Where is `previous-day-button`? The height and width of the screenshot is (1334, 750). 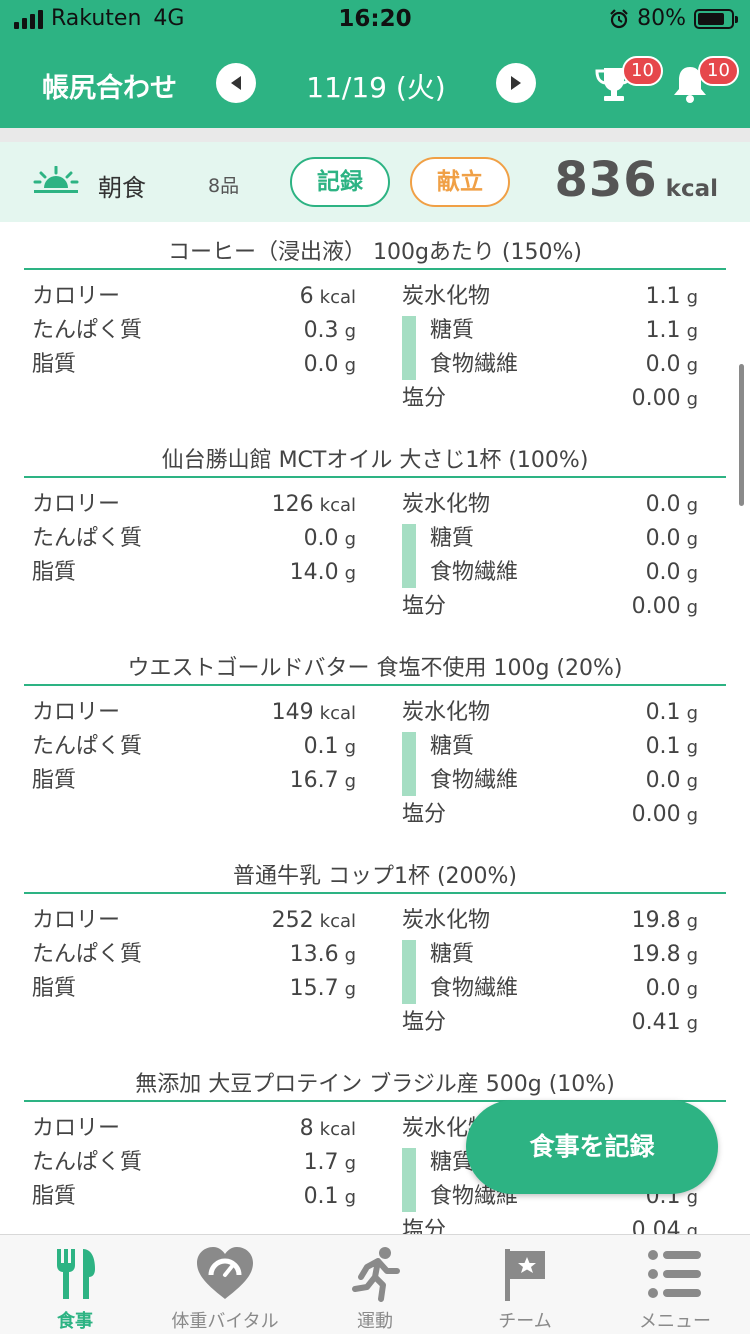 previous-day-button is located at coordinates (236, 83).